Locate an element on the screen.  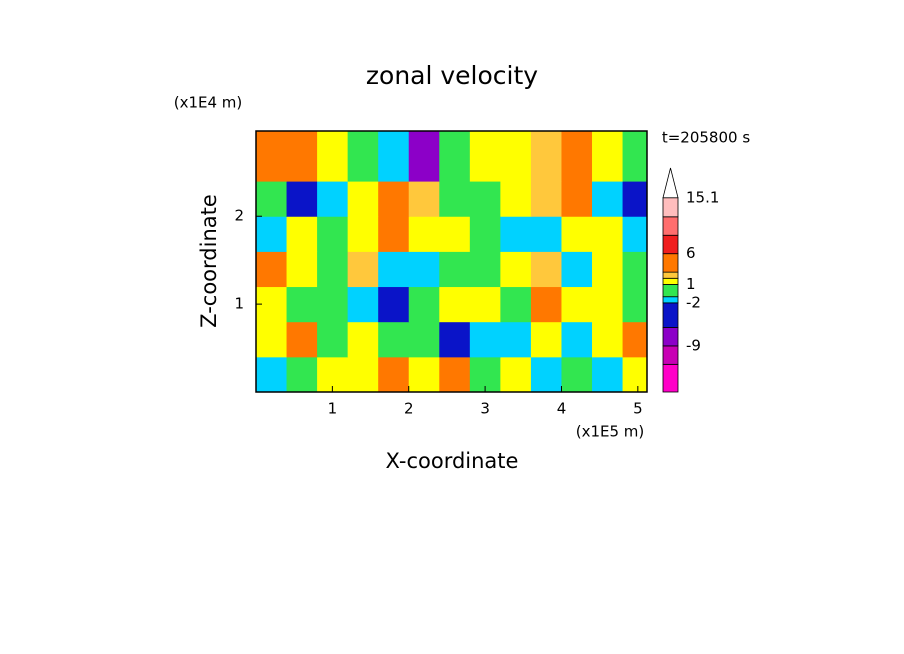
time-label: t=205800 s is located at coordinates (706, 138).